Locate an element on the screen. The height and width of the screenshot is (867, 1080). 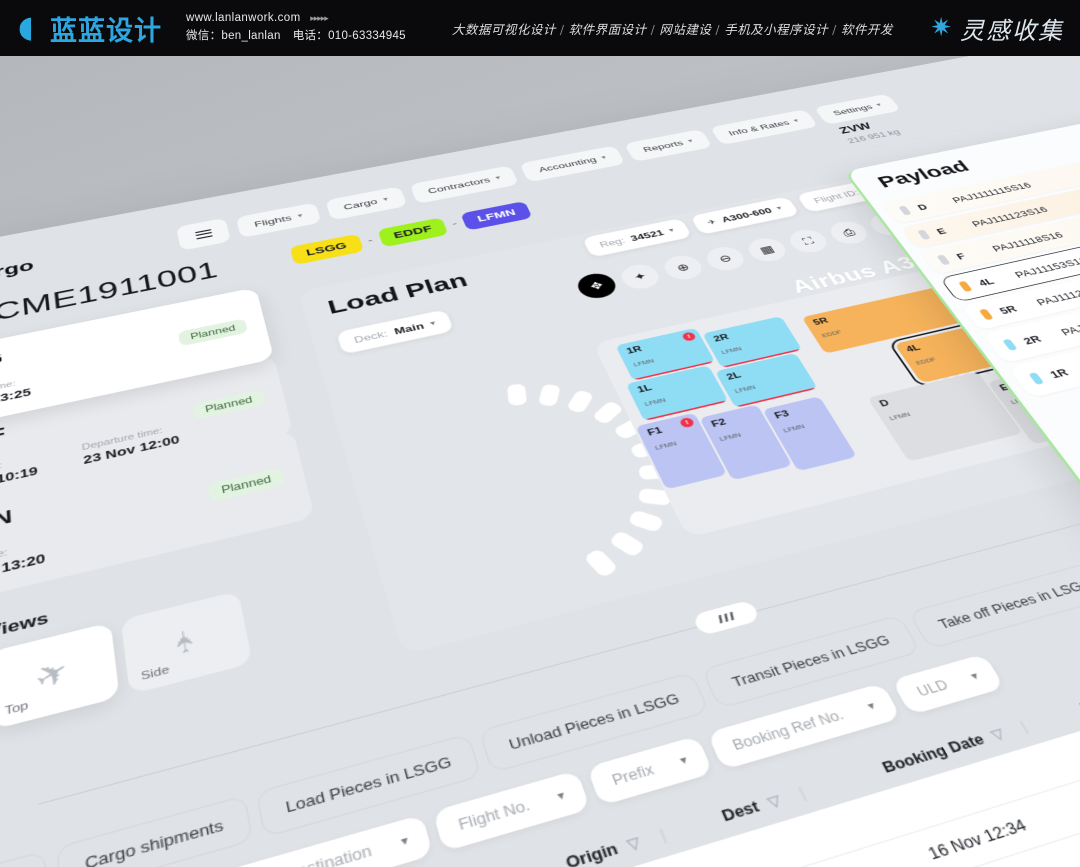
filter-label: ULD is located at coordinates (933, 688).